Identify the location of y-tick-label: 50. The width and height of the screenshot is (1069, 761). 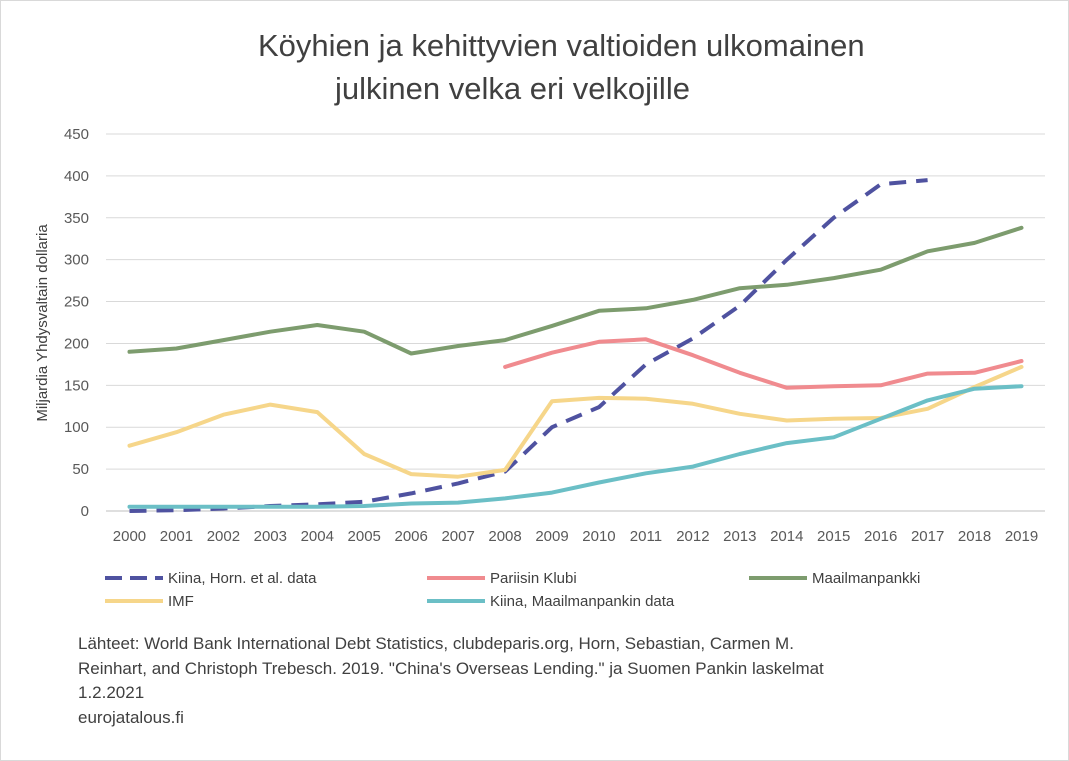
(80, 469).